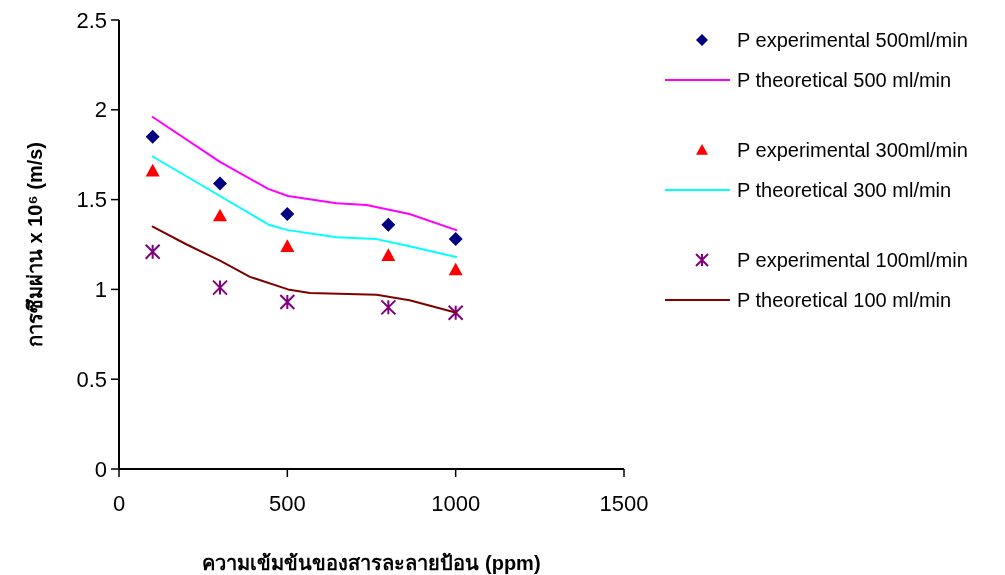 The image size is (1005, 575). What do you see at coordinates (91, 379) in the screenshot?
I see `y-tick-label: 0.5` at bounding box center [91, 379].